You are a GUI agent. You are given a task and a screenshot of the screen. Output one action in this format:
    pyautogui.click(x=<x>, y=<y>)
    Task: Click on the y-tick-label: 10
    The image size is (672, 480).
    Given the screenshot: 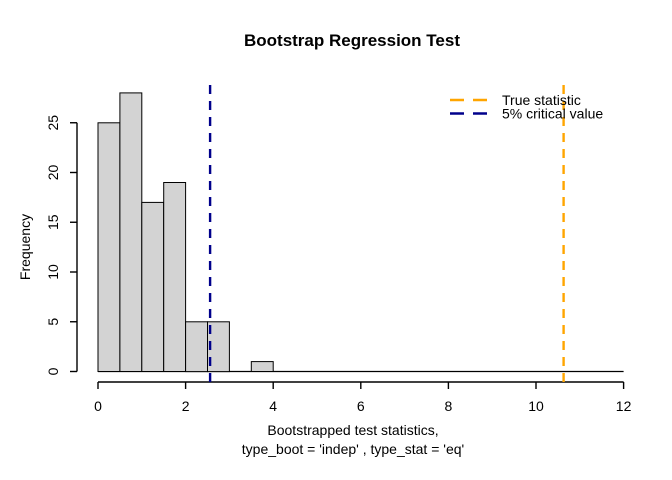 What is the action you would take?
    pyautogui.click(x=53, y=272)
    